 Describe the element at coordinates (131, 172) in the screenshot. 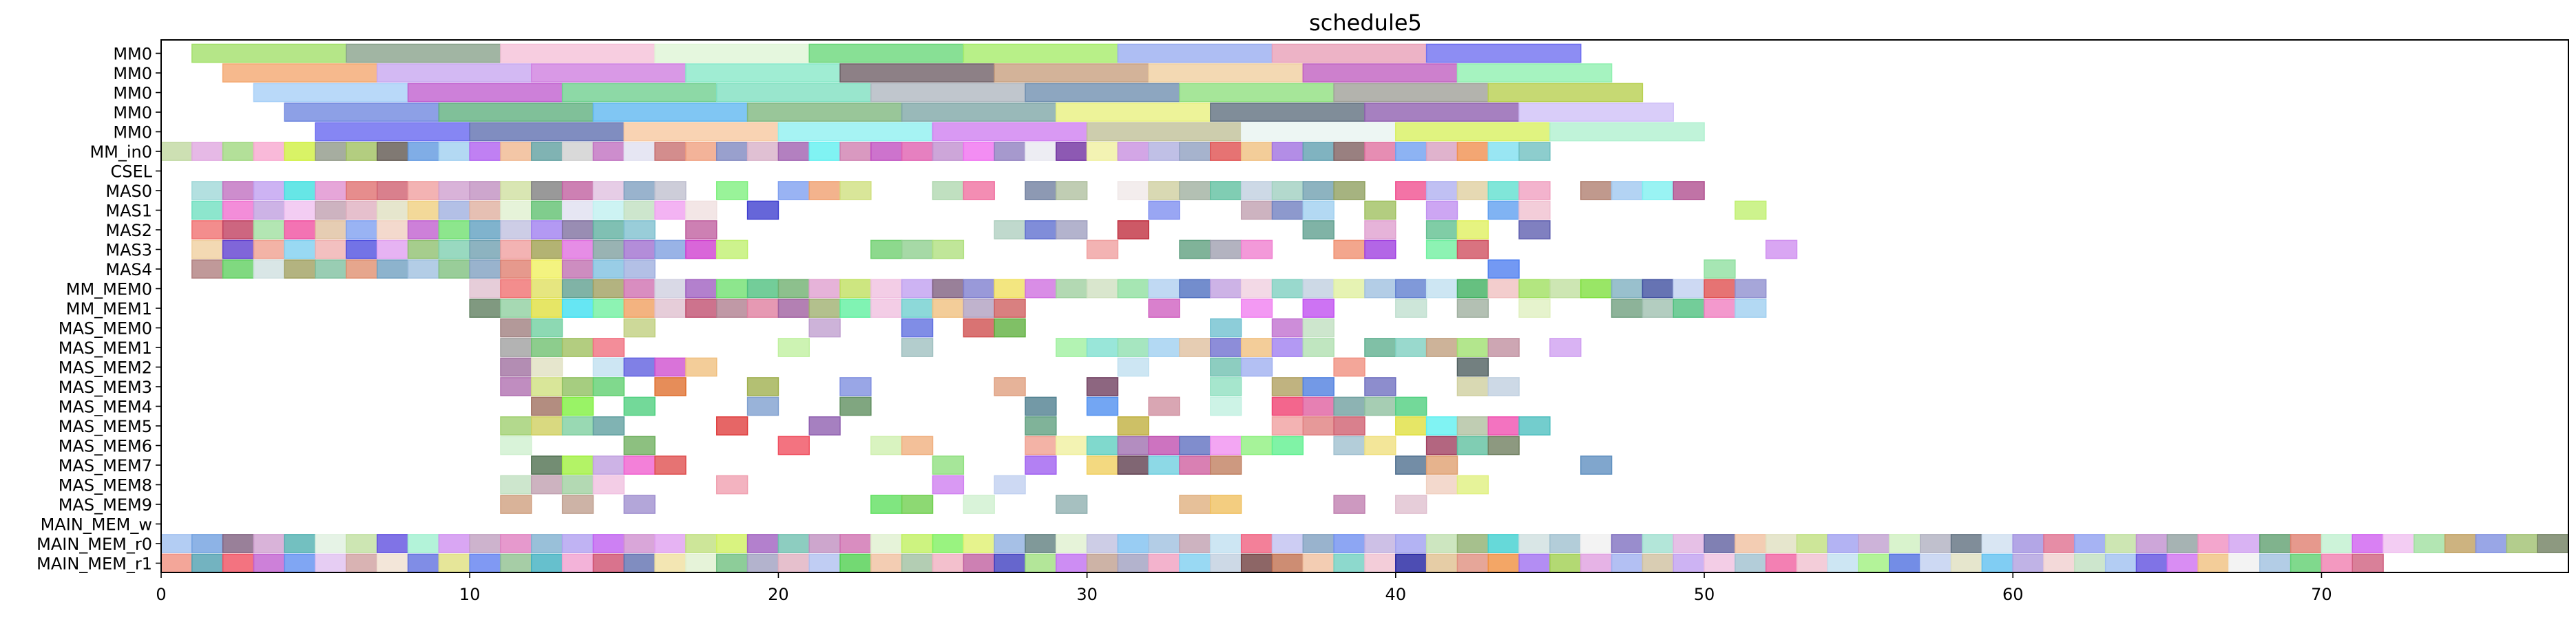

I see `row-label: CSEL` at that location.